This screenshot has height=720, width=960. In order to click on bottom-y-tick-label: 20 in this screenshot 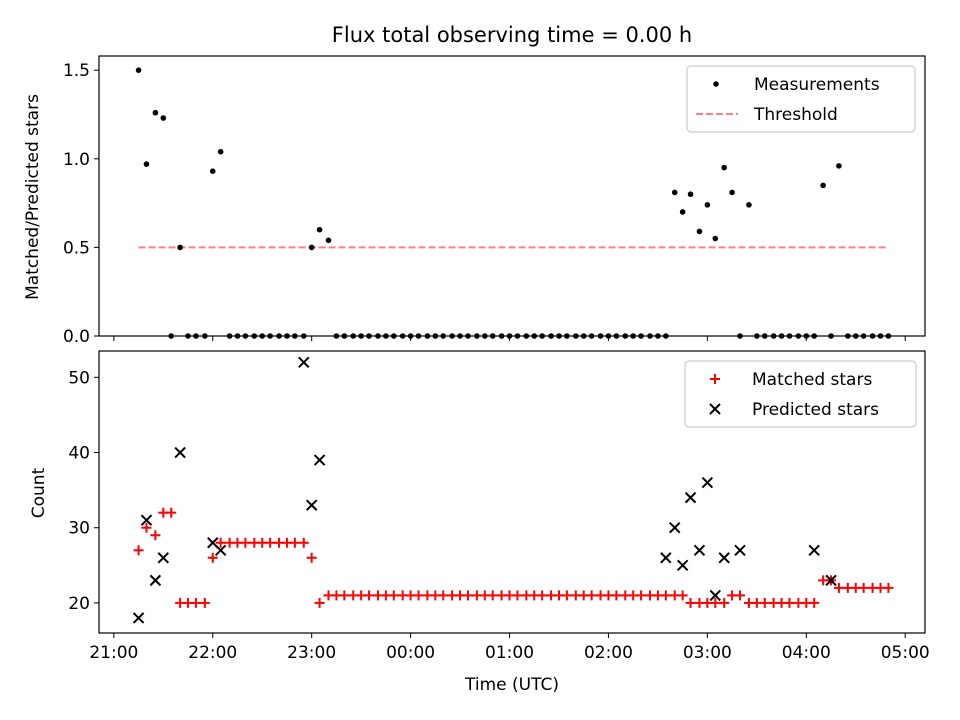, I will do `click(79, 604)`.